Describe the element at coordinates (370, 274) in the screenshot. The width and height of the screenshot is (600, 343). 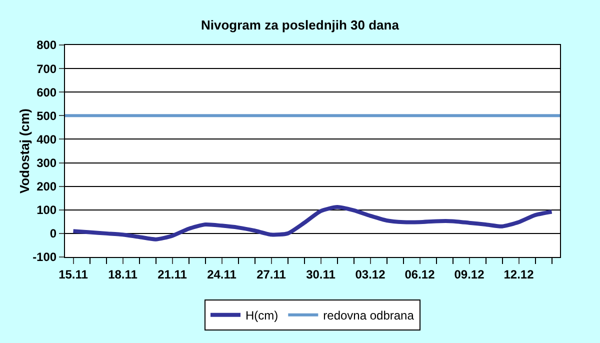
I see `x-tick-label: 03.12` at that location.